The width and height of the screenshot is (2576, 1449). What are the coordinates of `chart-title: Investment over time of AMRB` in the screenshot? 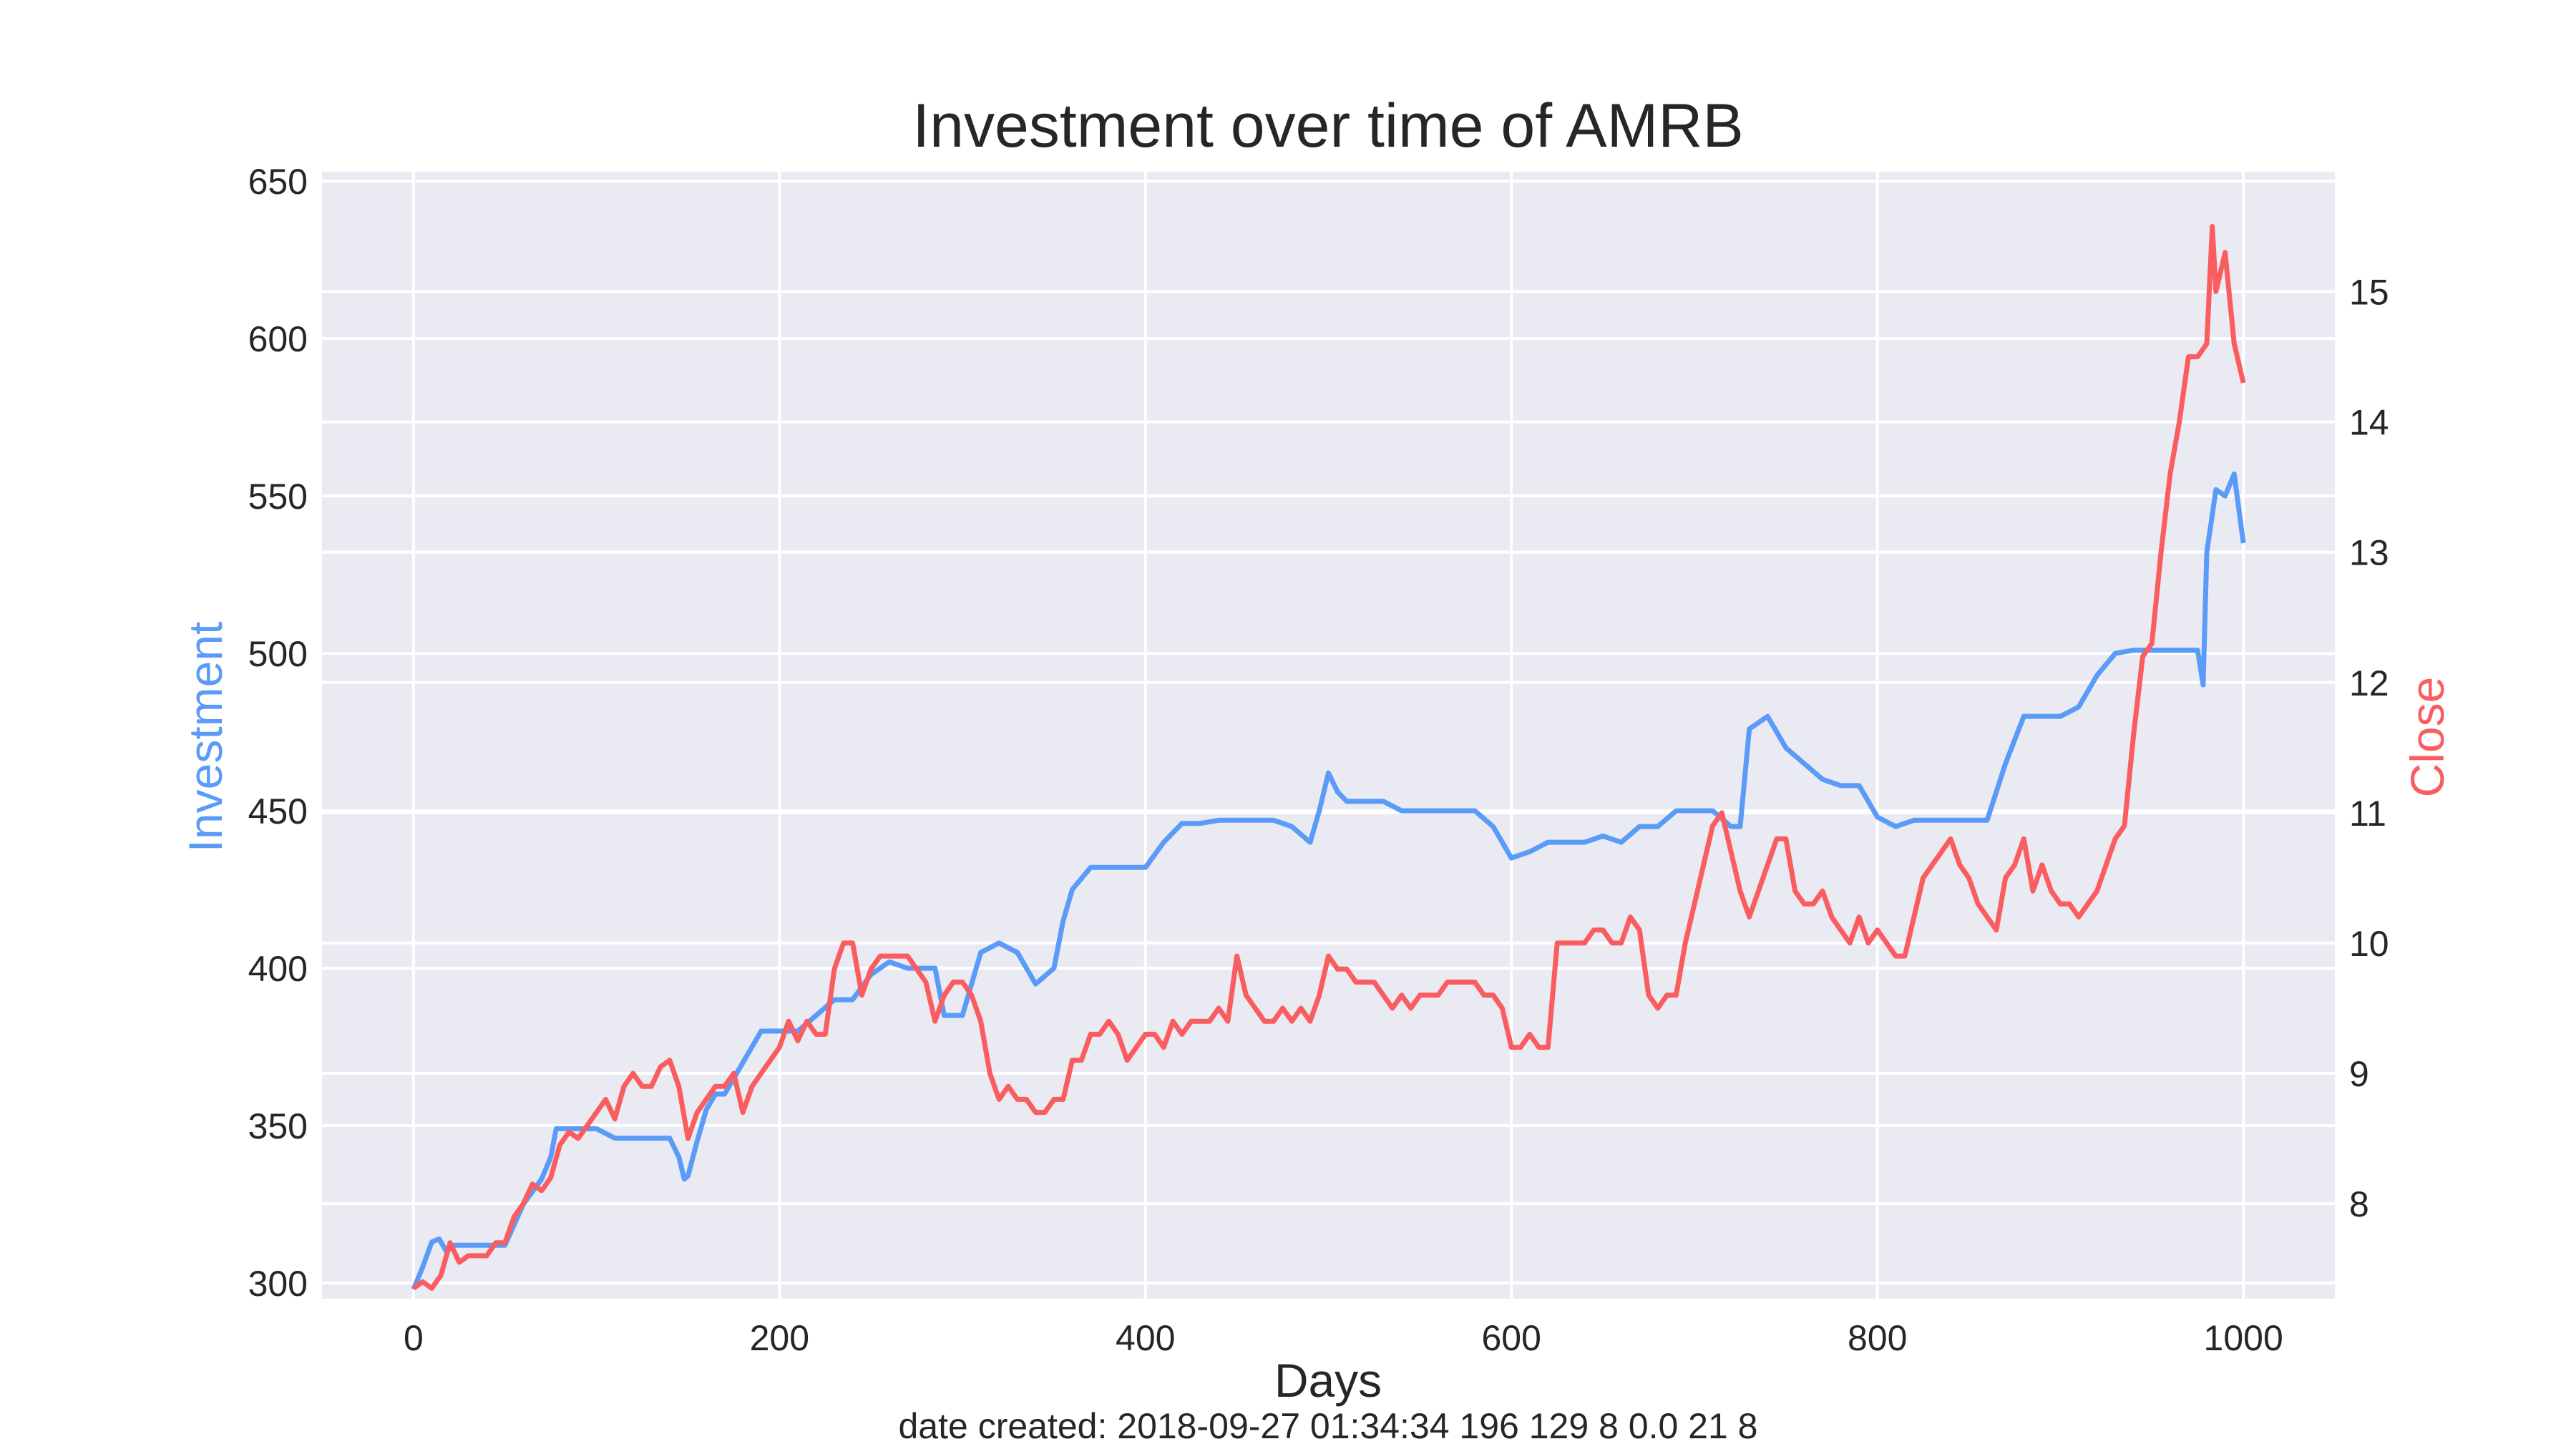 It's located at (1327, 126).